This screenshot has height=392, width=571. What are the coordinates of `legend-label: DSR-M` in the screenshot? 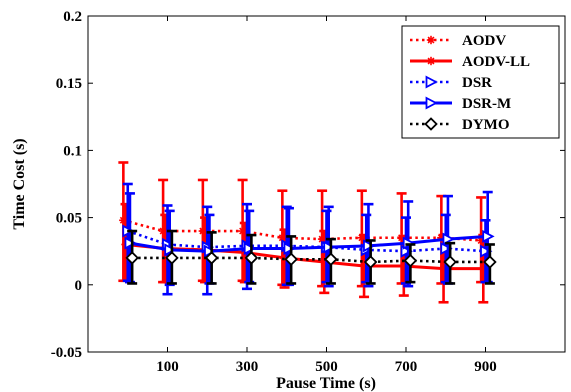 It's located at (486, 104).